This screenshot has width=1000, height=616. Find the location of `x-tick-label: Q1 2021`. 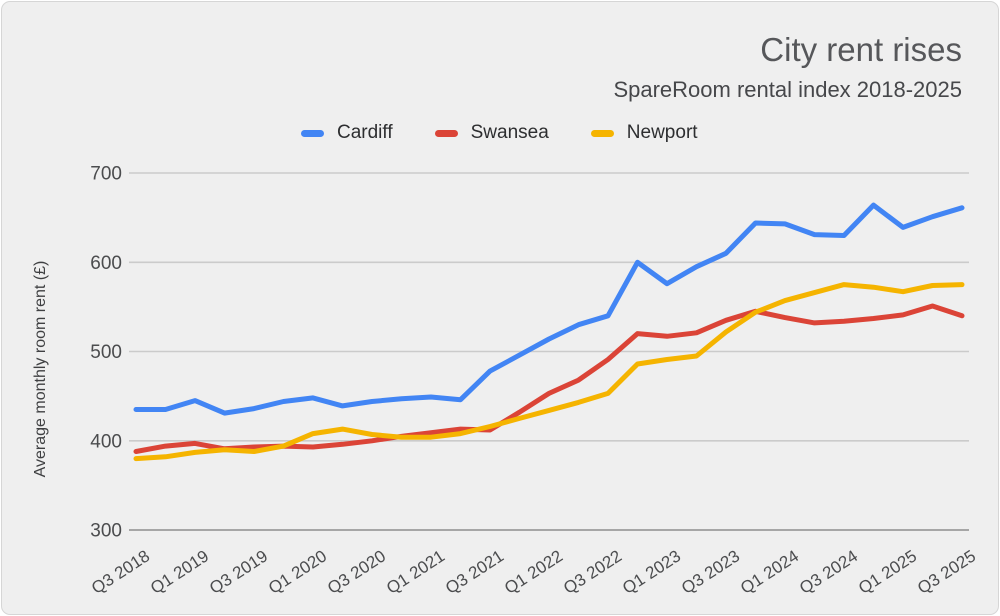

x-tick-label: Q1 2021 is located at coordinates (415, 571).